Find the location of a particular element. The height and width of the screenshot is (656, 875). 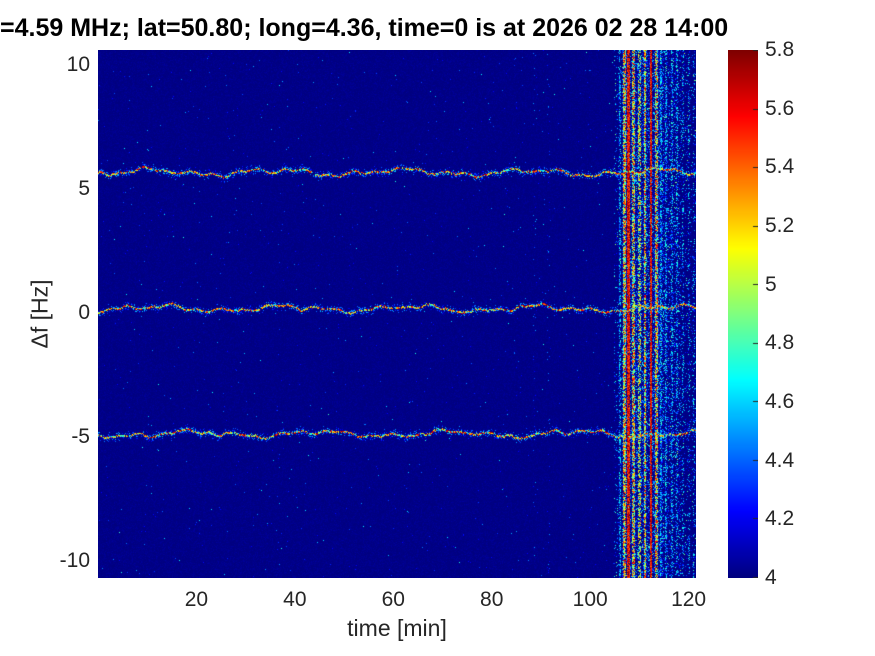

x-tick-label: 80 is located at coordinates (492, 599).